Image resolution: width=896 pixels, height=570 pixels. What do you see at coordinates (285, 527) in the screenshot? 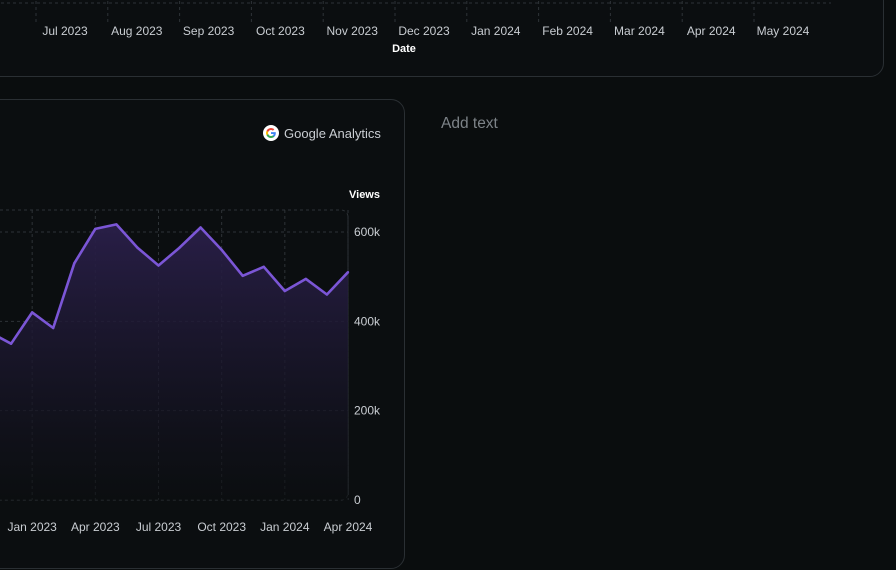
I see `x-tick-label: Jan 2024` at bounding box center [285, 527].